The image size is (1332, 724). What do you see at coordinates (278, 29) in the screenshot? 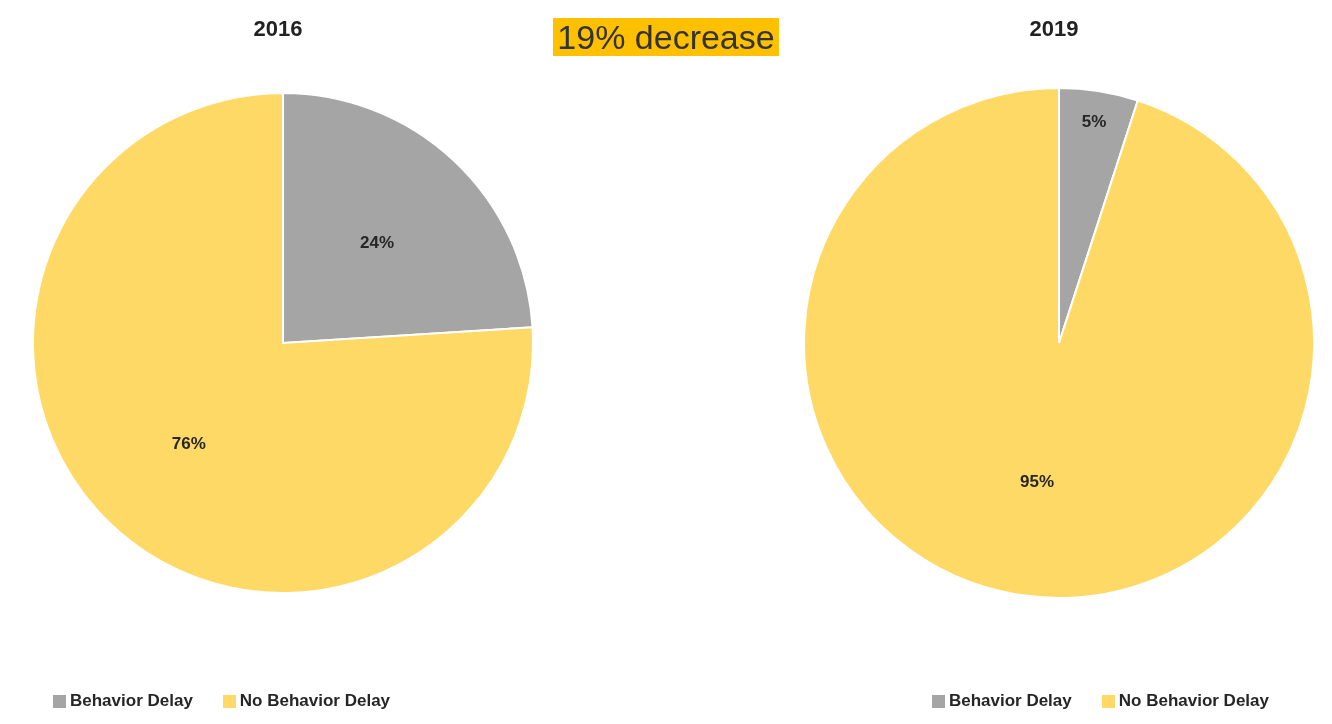
I see `chart-title: 2016` at bounding box center [278, 29].